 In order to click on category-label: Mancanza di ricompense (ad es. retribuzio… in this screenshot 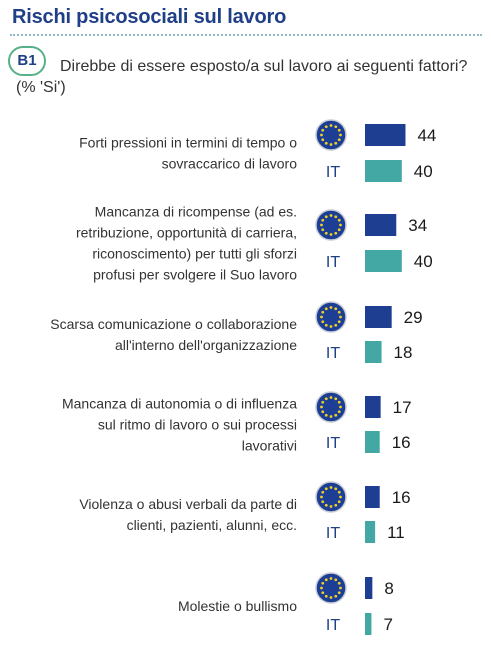, I will do `click(186, 243)`.